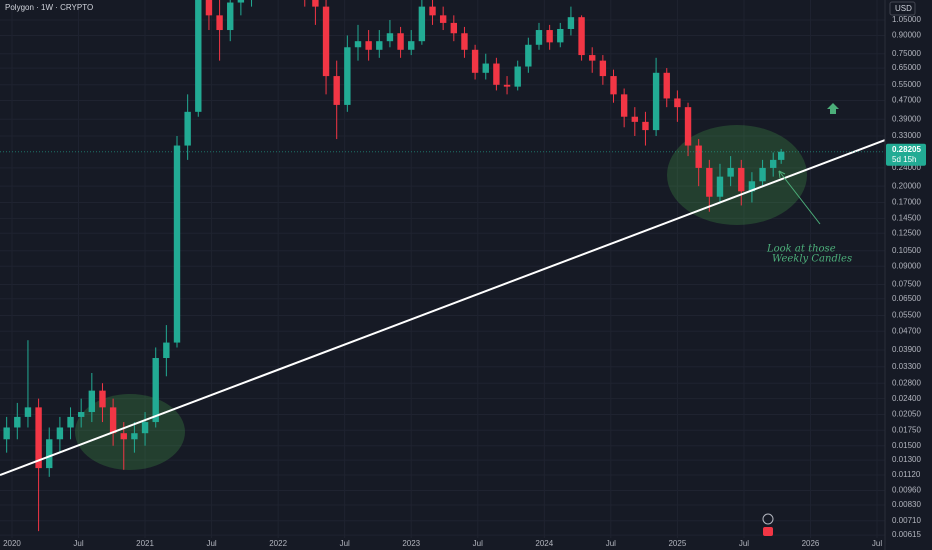 The image size is (932, 550). I want to click on y-tick-label: 0.90000, so click(906, 35).